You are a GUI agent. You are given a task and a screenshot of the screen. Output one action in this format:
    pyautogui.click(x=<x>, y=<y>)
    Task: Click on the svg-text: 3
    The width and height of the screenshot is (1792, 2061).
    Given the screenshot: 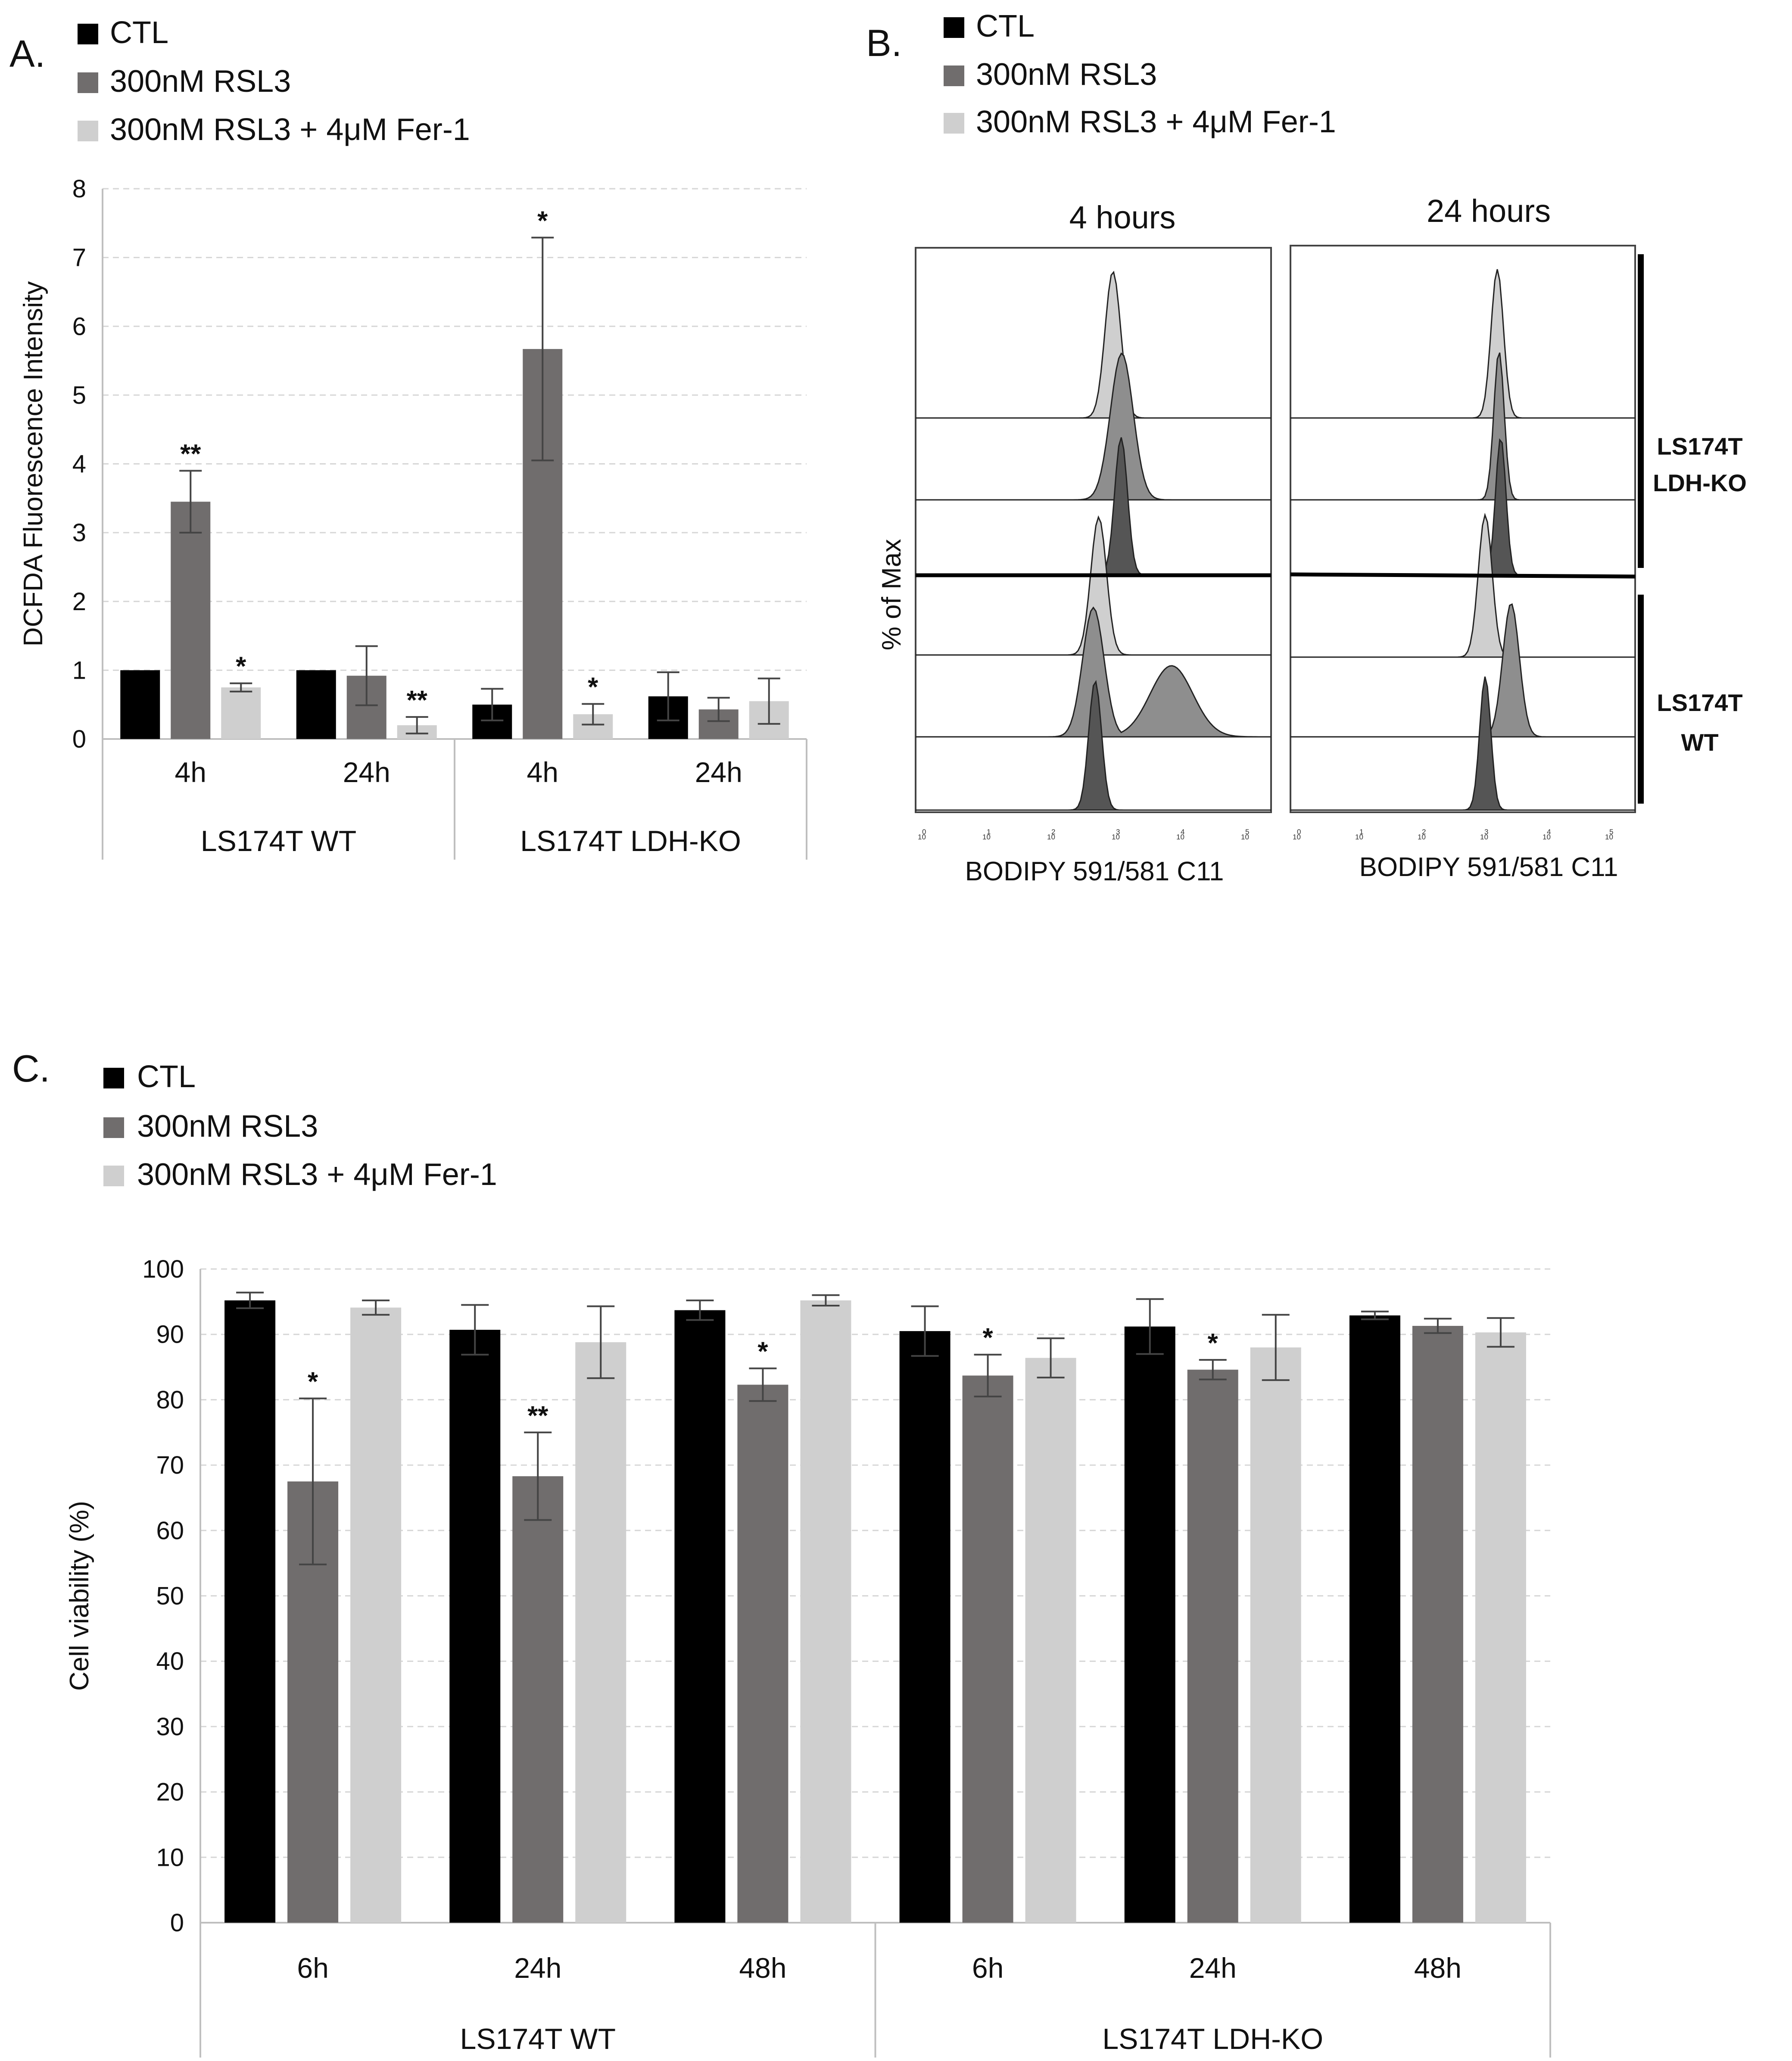 What is the action you would take?
    pyautogui.click(x=1118, y=832)
    